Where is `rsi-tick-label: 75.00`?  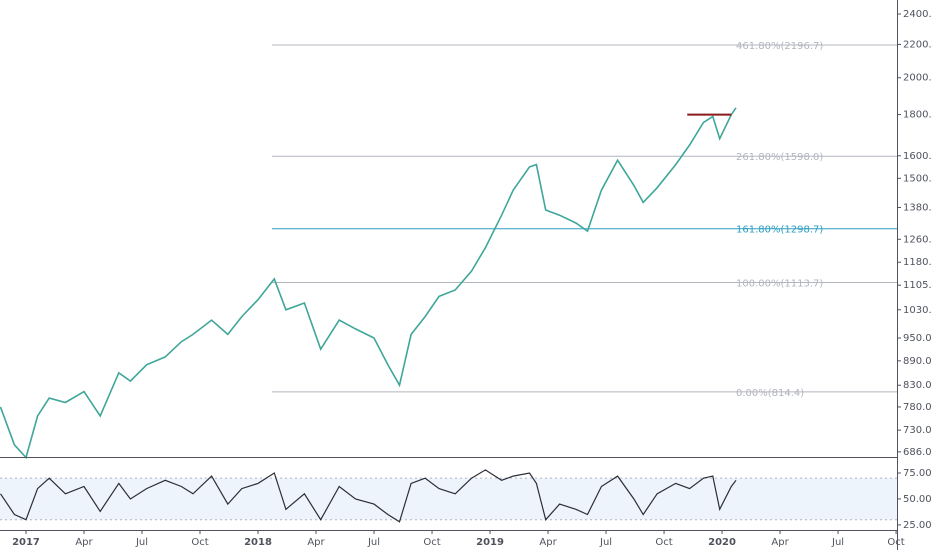
rsi-tick-label: 75.00 is located at coordinates (917, 473).